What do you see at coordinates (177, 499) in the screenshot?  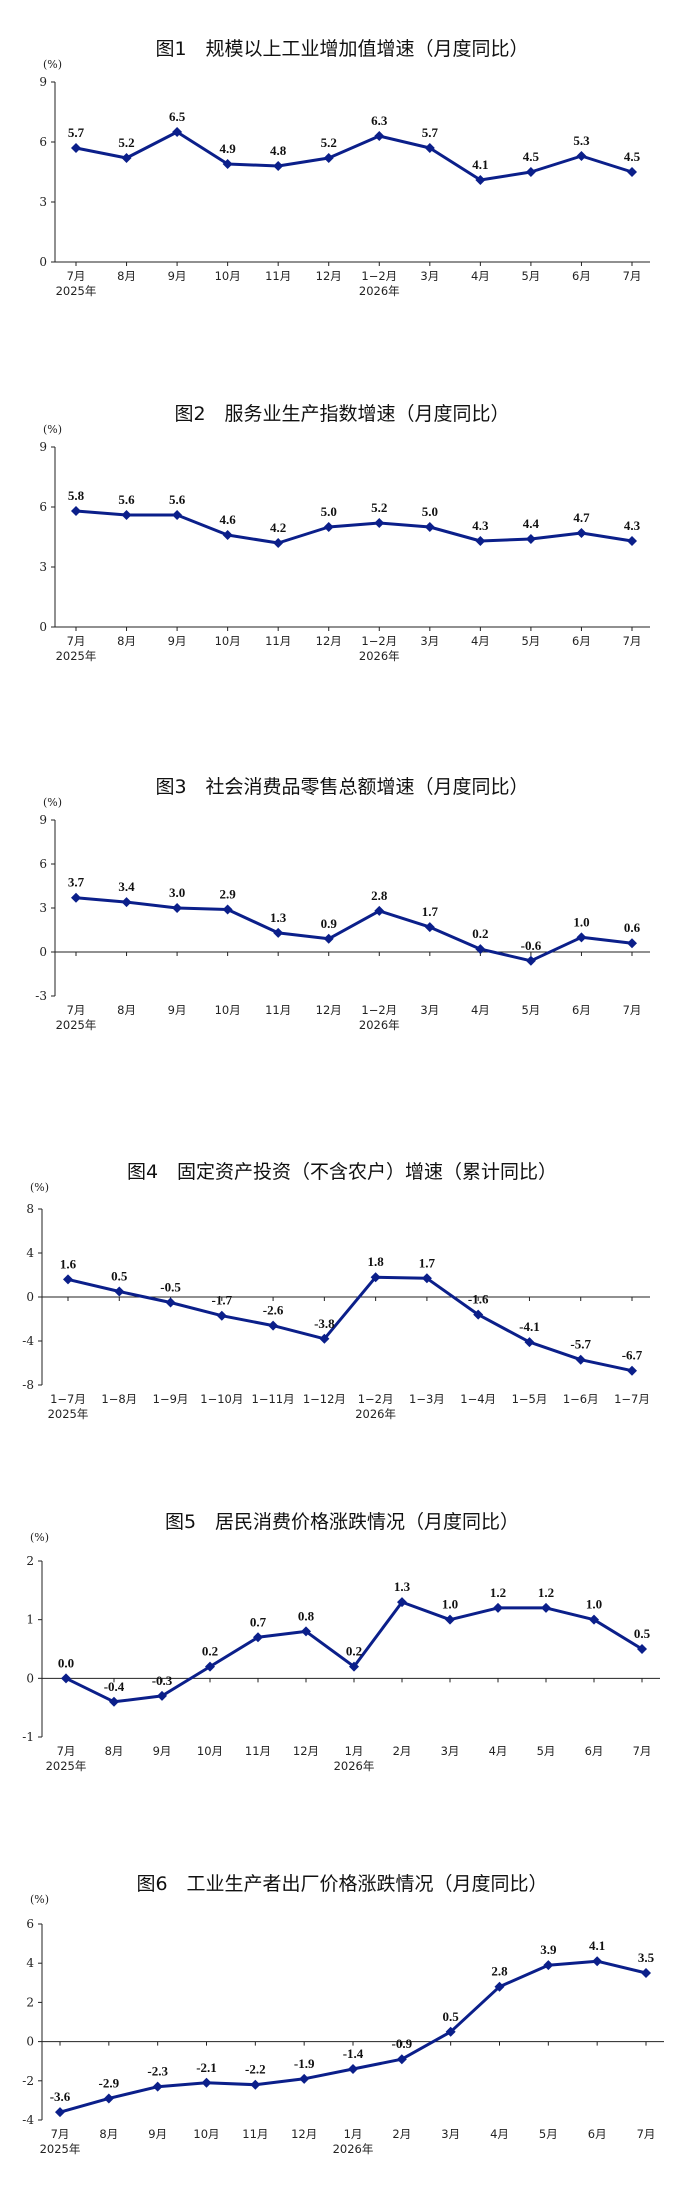 I see `data-label: 5.6` at bounding box center [177, 499].